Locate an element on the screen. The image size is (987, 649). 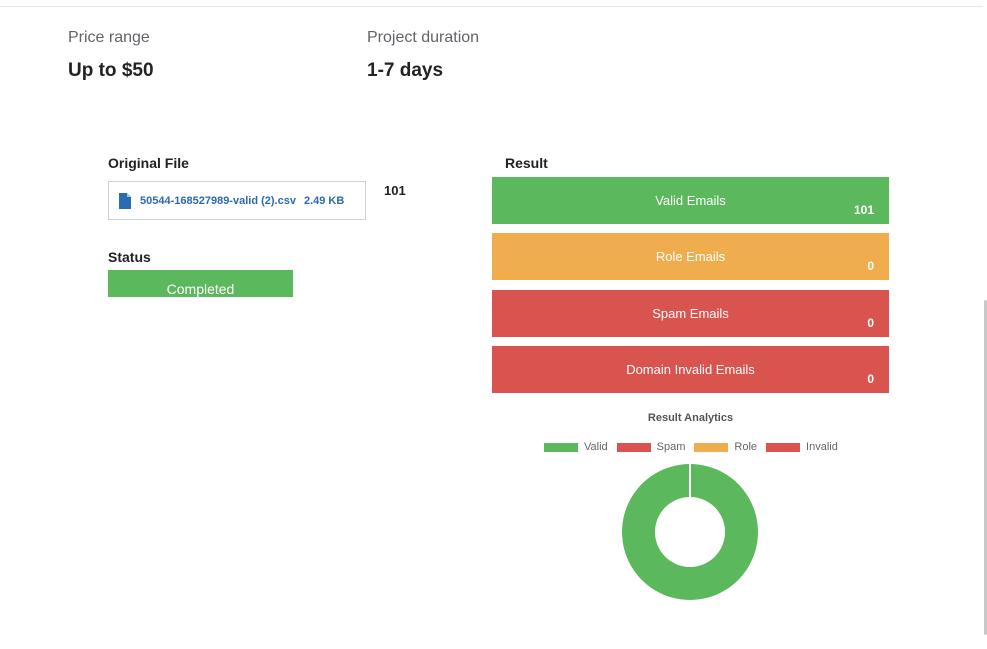
status-badge: Completed is located at coordinates (200, 283).